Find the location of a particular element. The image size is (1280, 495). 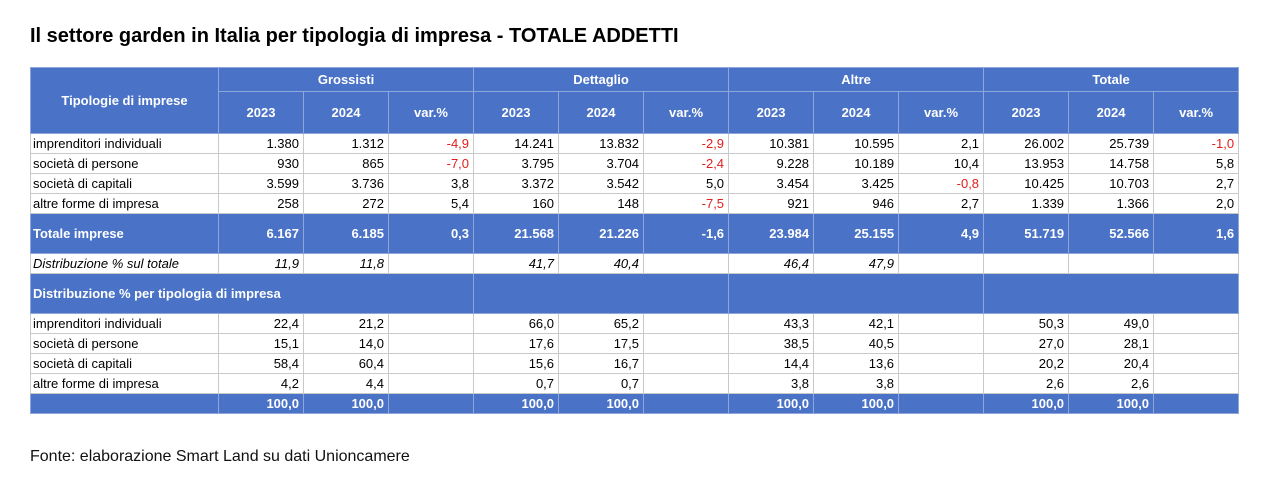

cell: 10.703 is located at coordinates (1111, 183).